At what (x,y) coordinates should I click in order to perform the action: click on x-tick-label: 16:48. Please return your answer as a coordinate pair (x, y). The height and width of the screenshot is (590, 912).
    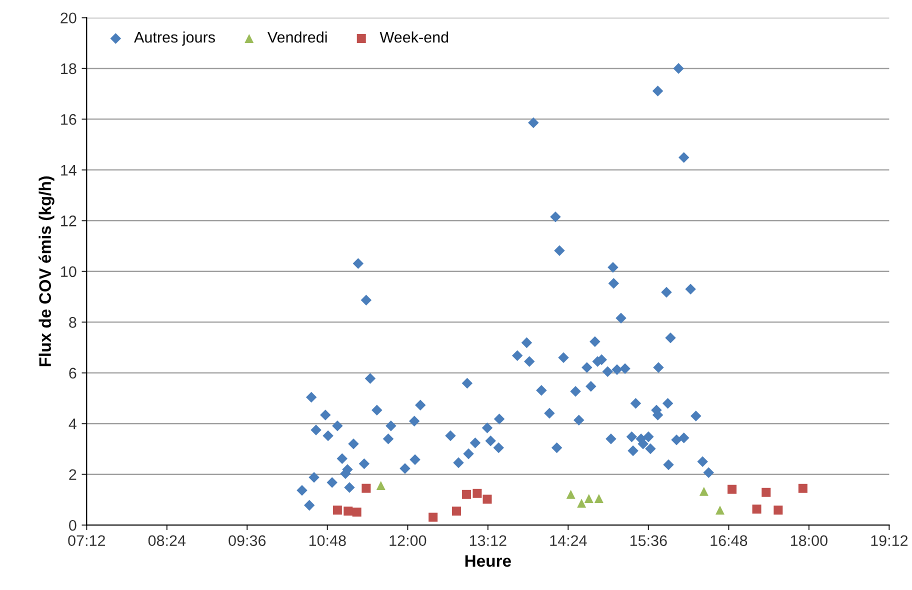
    Looking at the image, I should click on (729, 540).